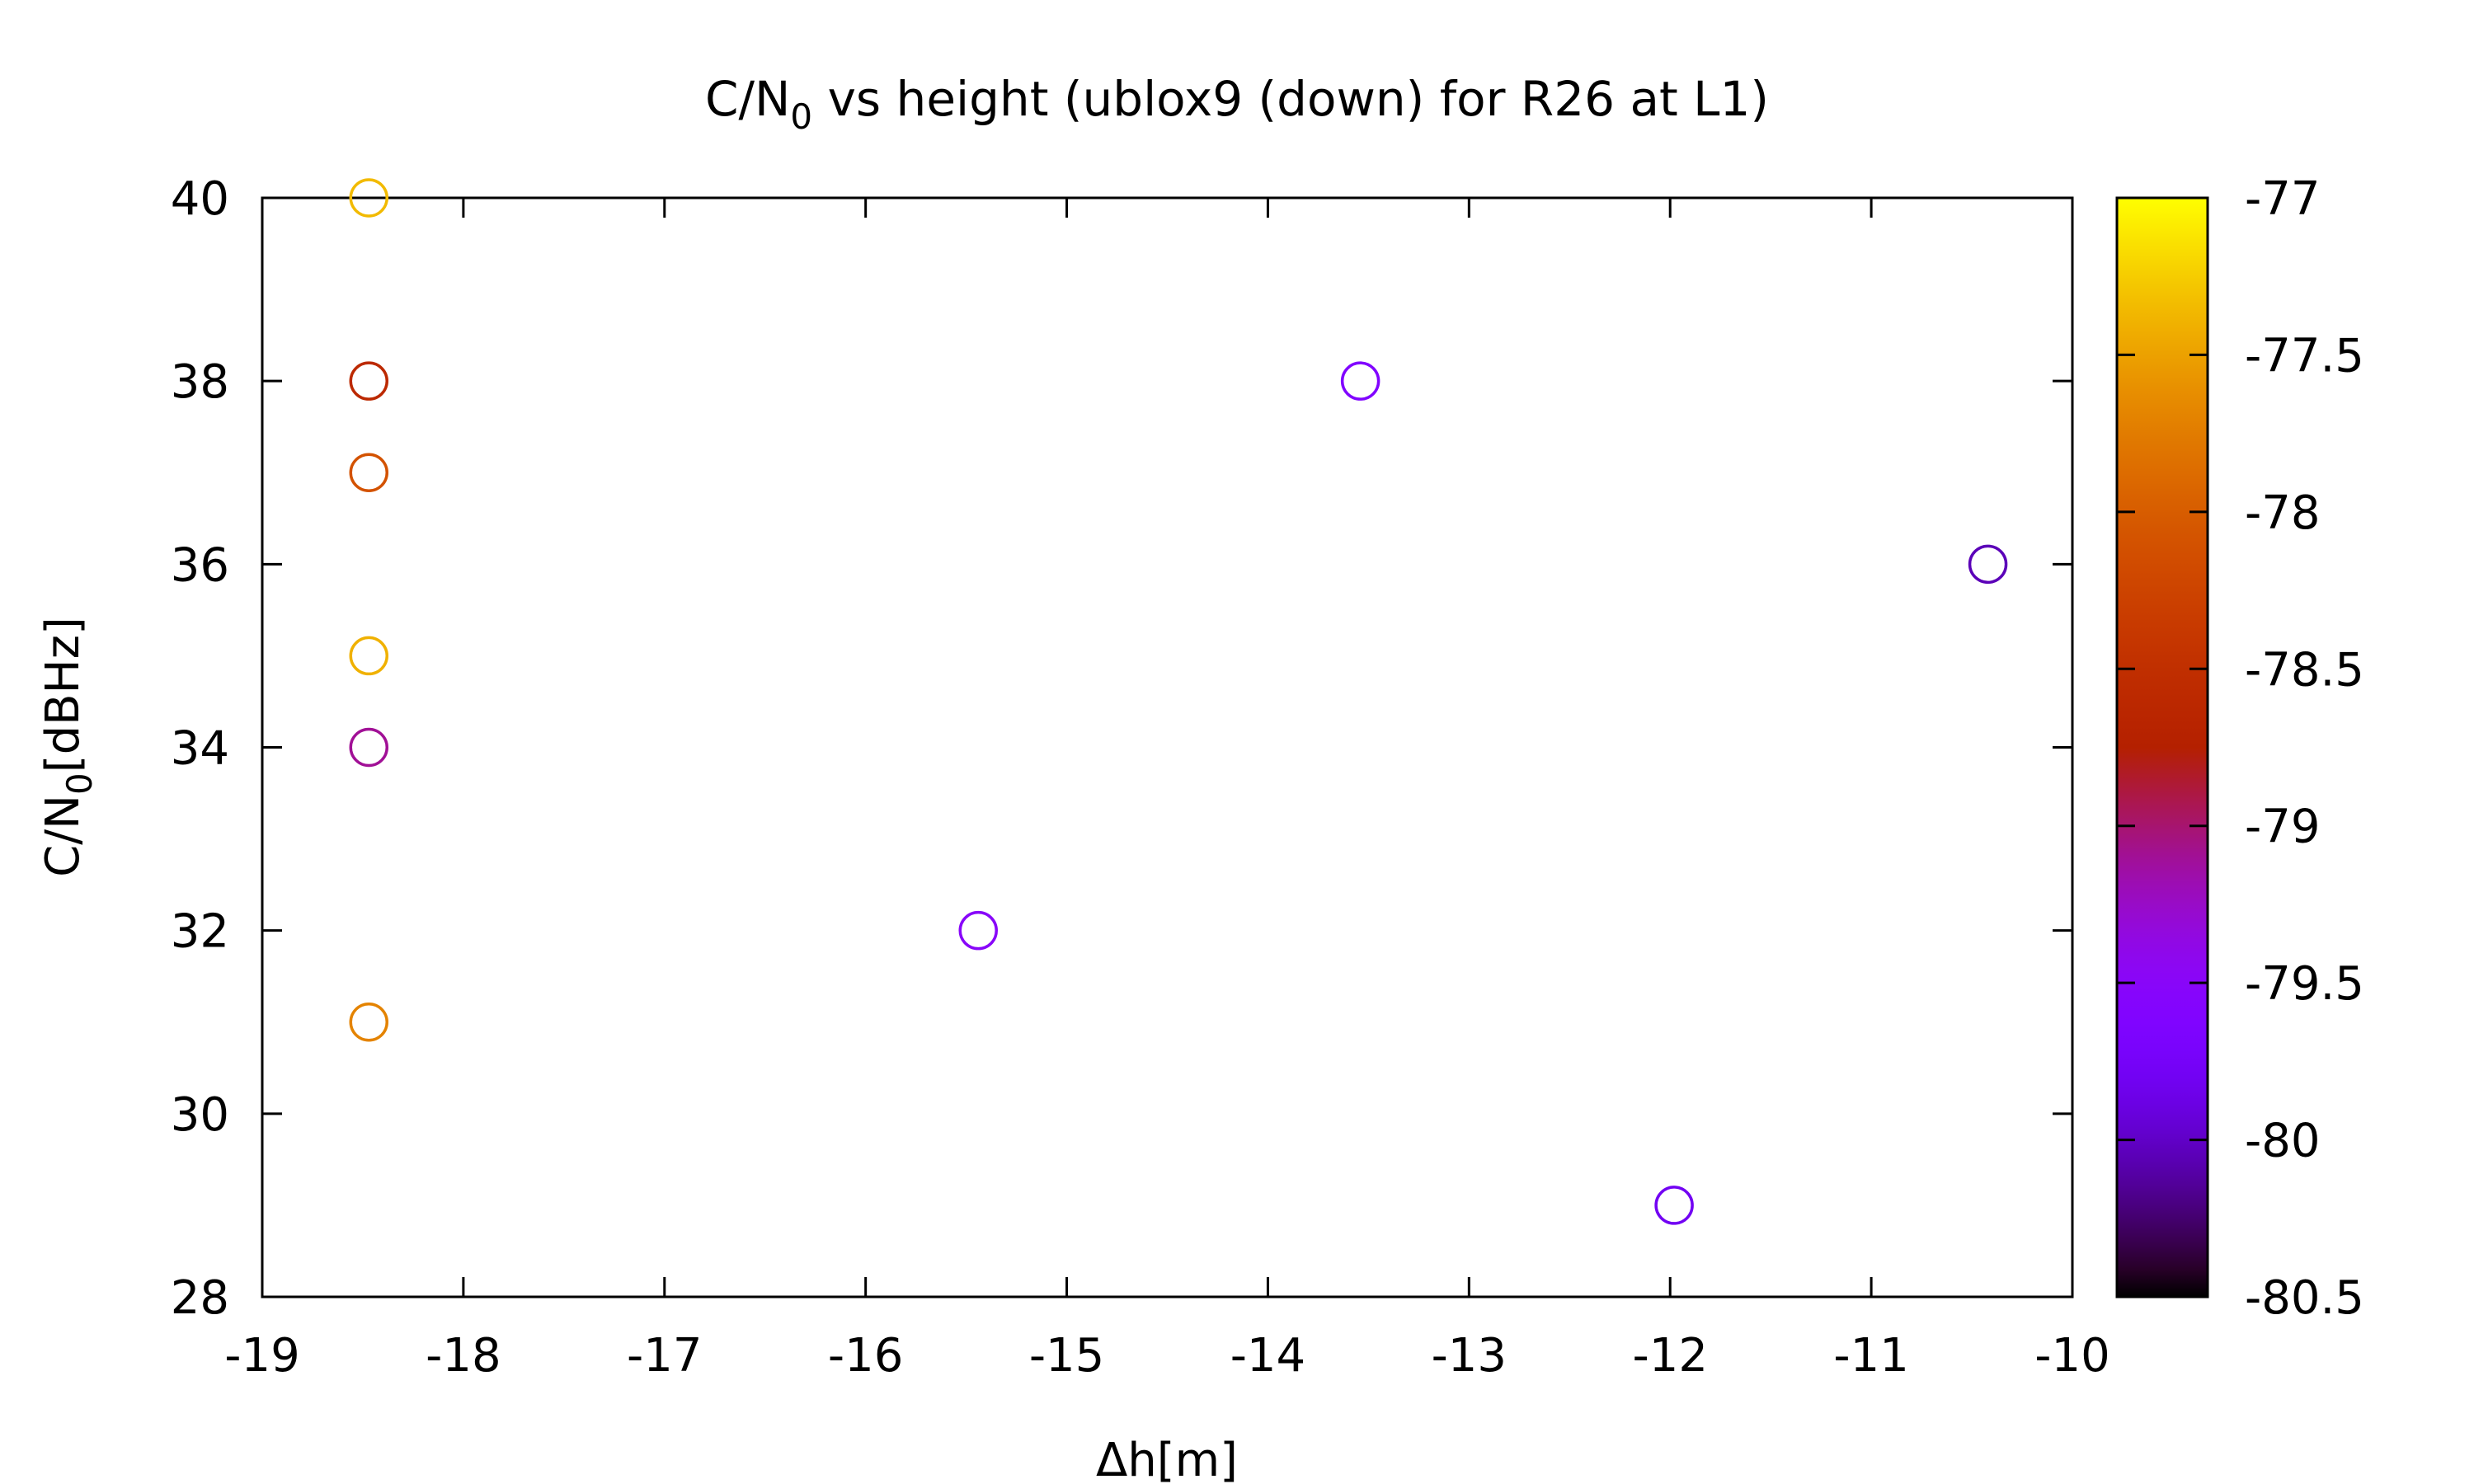 This screenshot has width=2474, height=1484. What do you see at coordinates (200, 1115) in the screenshot?
I see `y-tick-label: 30` at bounding box center [200, 1115].